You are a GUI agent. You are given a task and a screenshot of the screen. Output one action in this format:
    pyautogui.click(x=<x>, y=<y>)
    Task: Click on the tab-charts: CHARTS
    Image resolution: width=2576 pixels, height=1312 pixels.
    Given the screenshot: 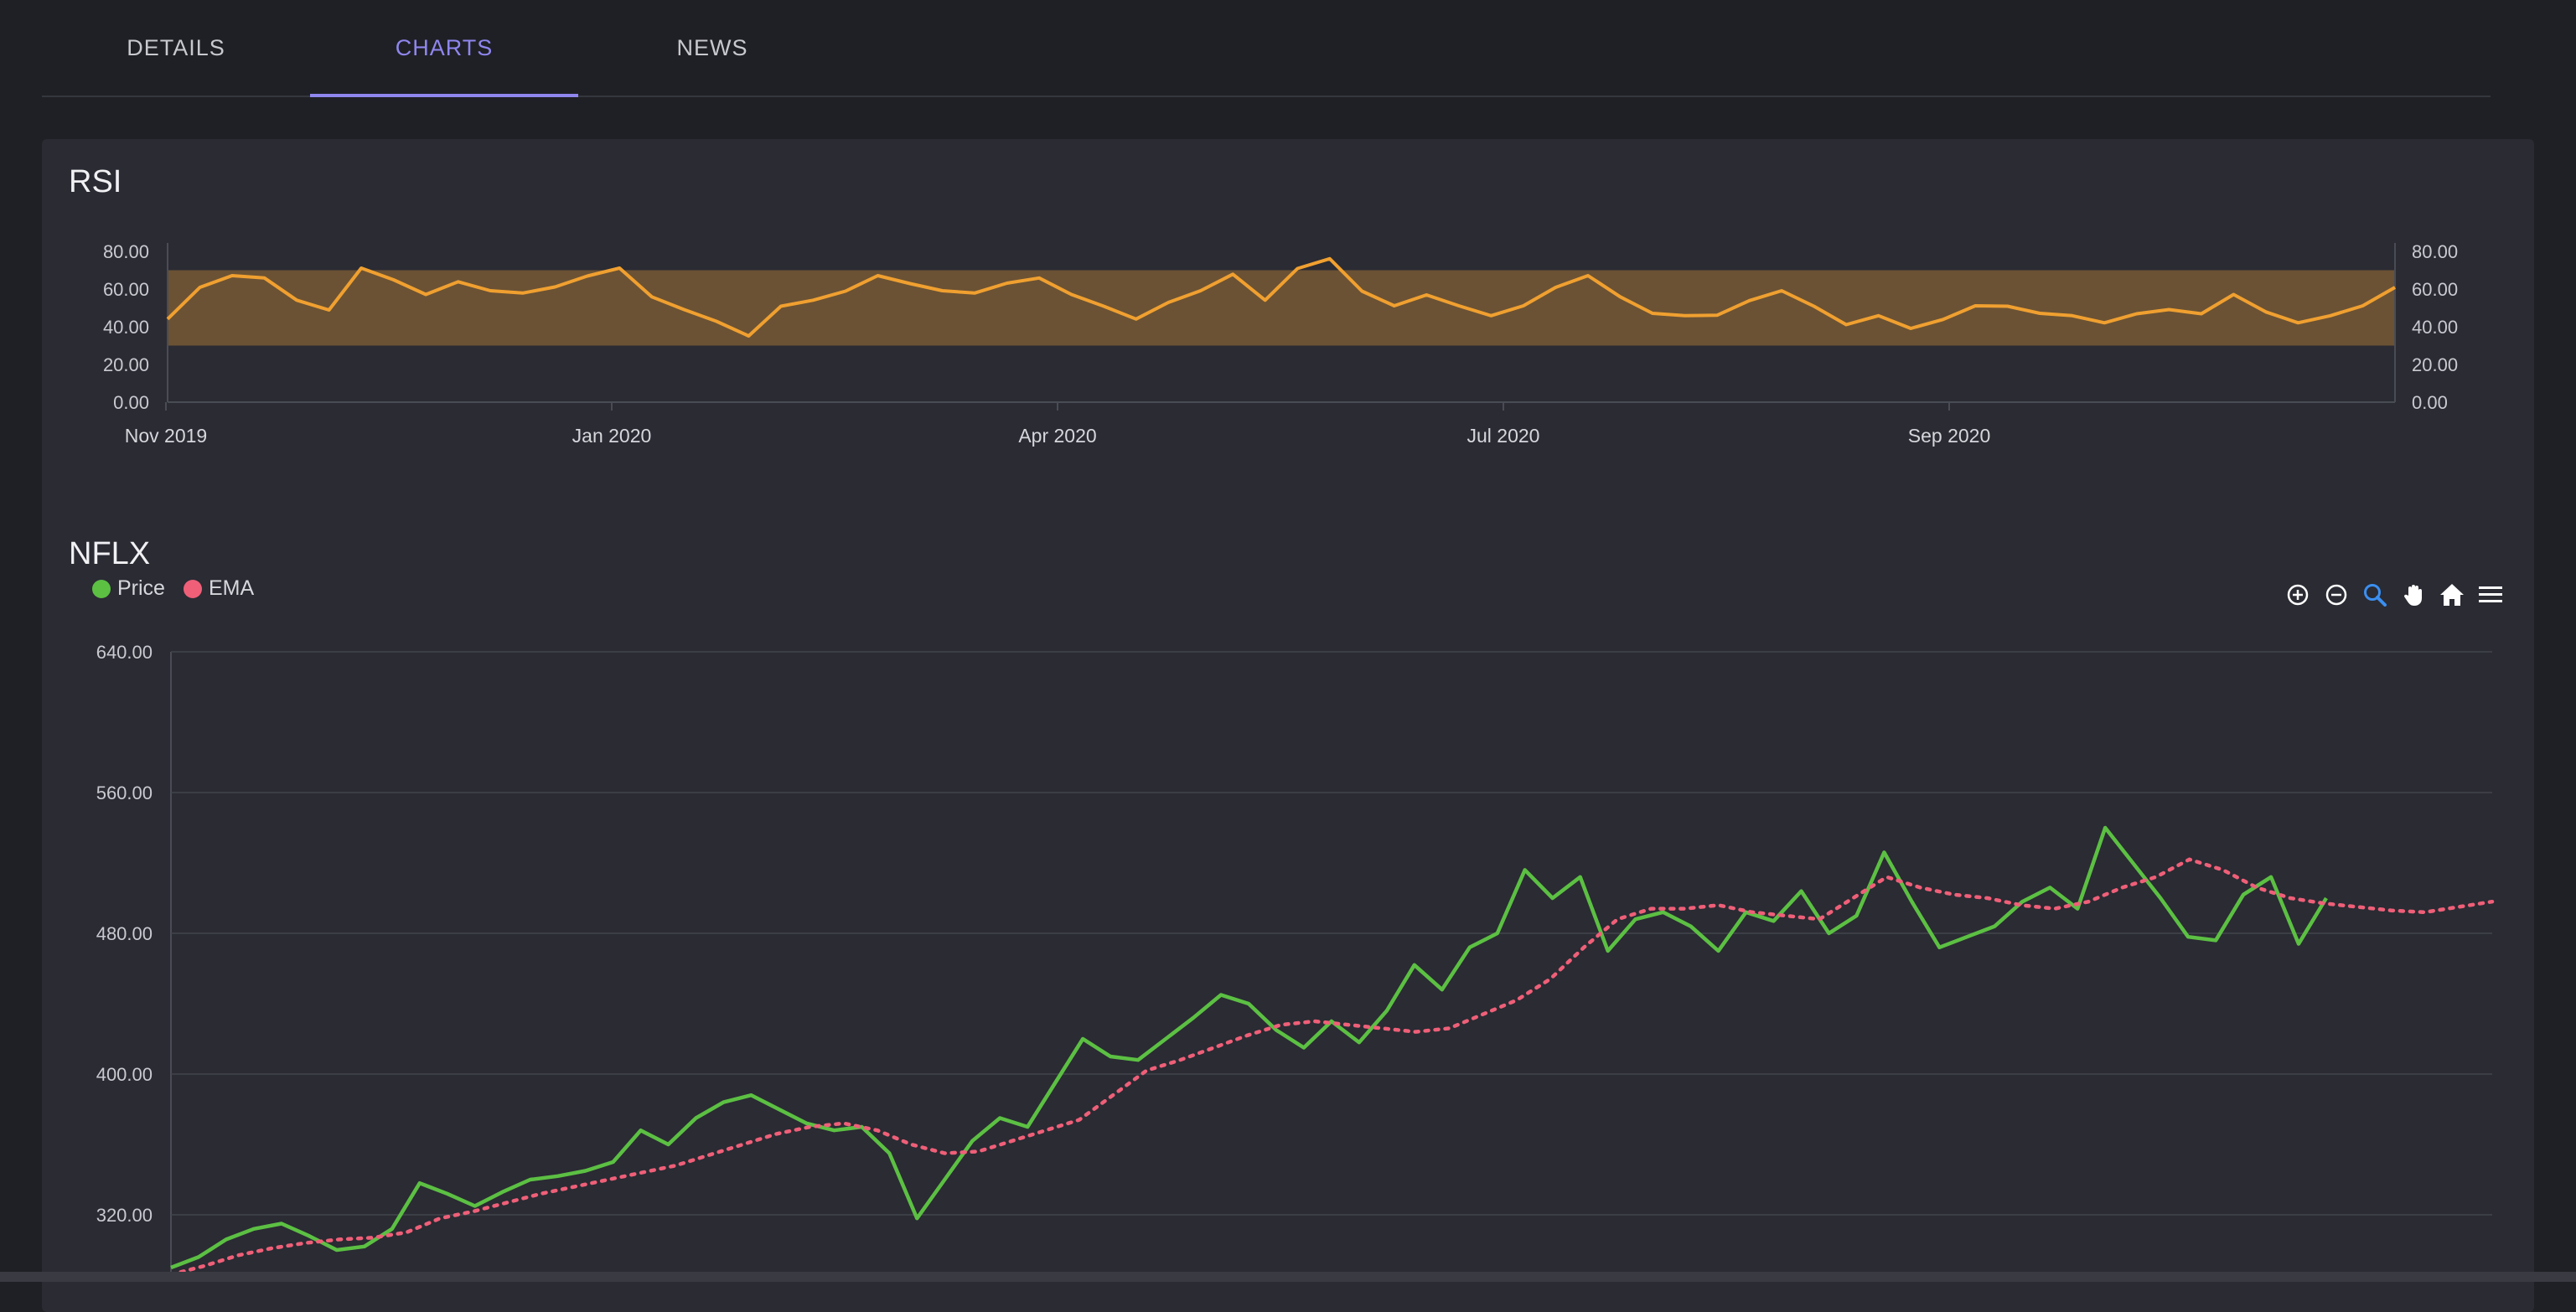 What is the action you would take?
    pyautogui.click(x=444, y=48)
    